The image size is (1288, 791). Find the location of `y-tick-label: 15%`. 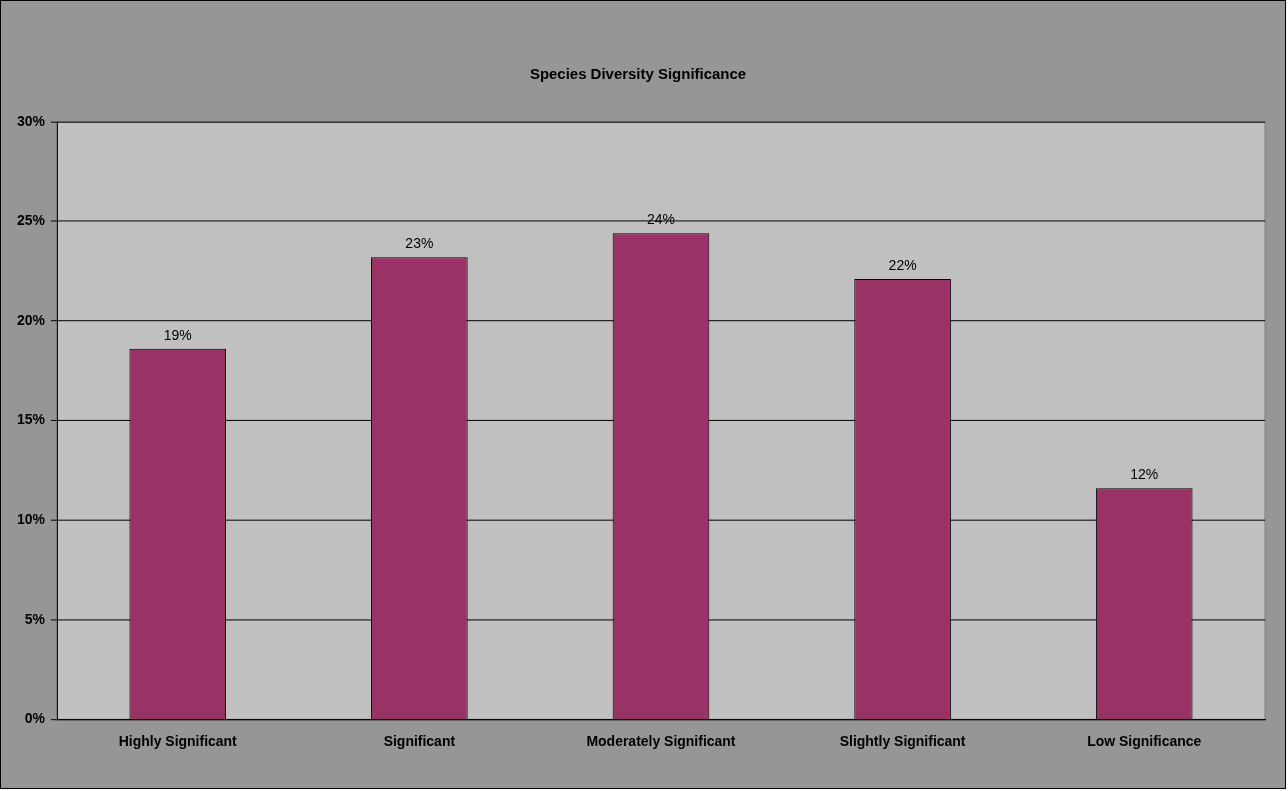

y-tick-label: 15% is located at coordinates (31, 419).